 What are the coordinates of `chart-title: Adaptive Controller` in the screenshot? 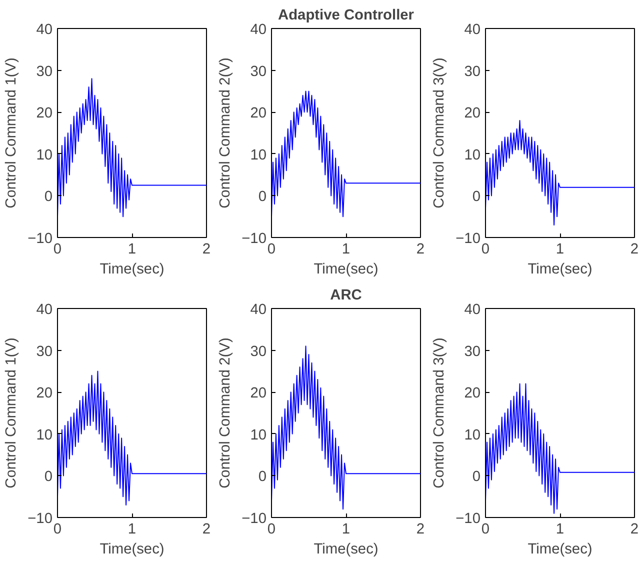 It's located at (346, 16).